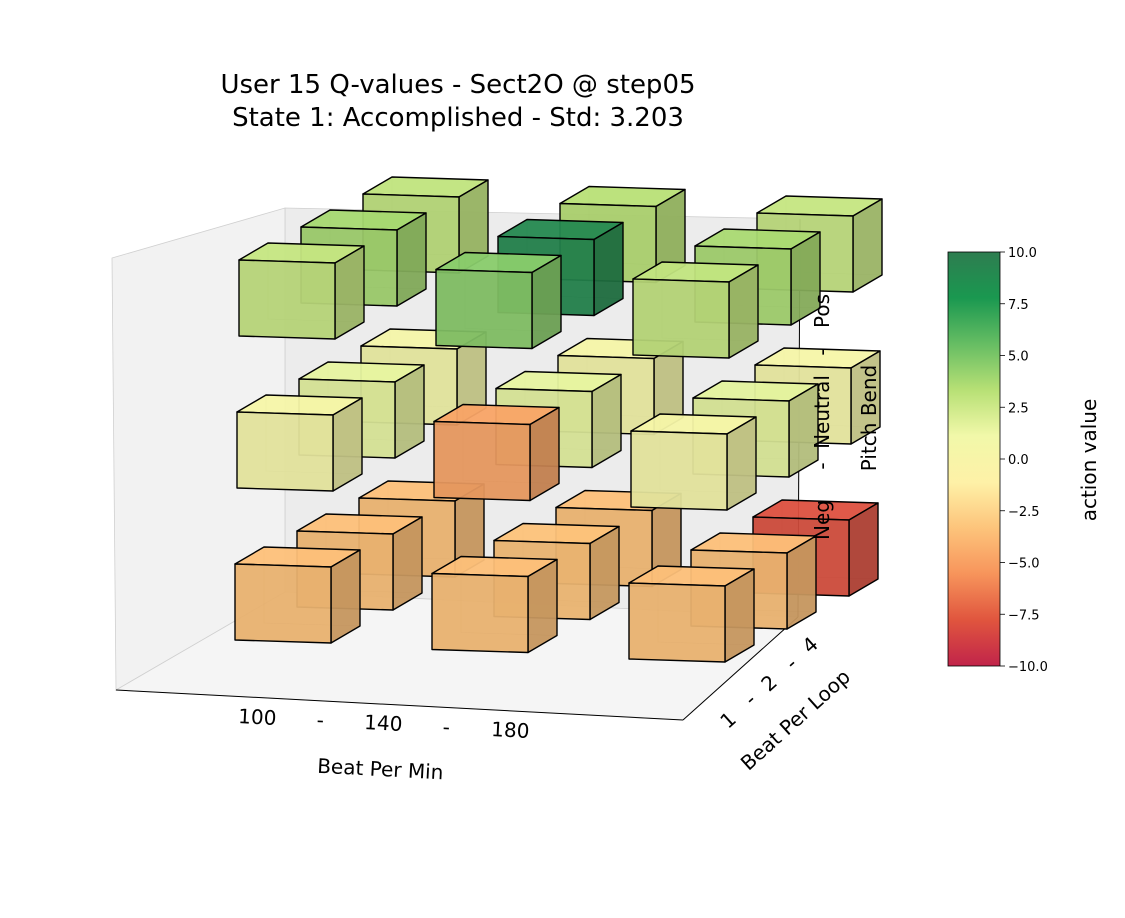 The width and height of the screenshot is (1125, 918). Describe the element at coordinates (384, 744) in the screenshot. I see `x-axis-ticks: 100 - 140 - 180 Beat Per Min` at that location.